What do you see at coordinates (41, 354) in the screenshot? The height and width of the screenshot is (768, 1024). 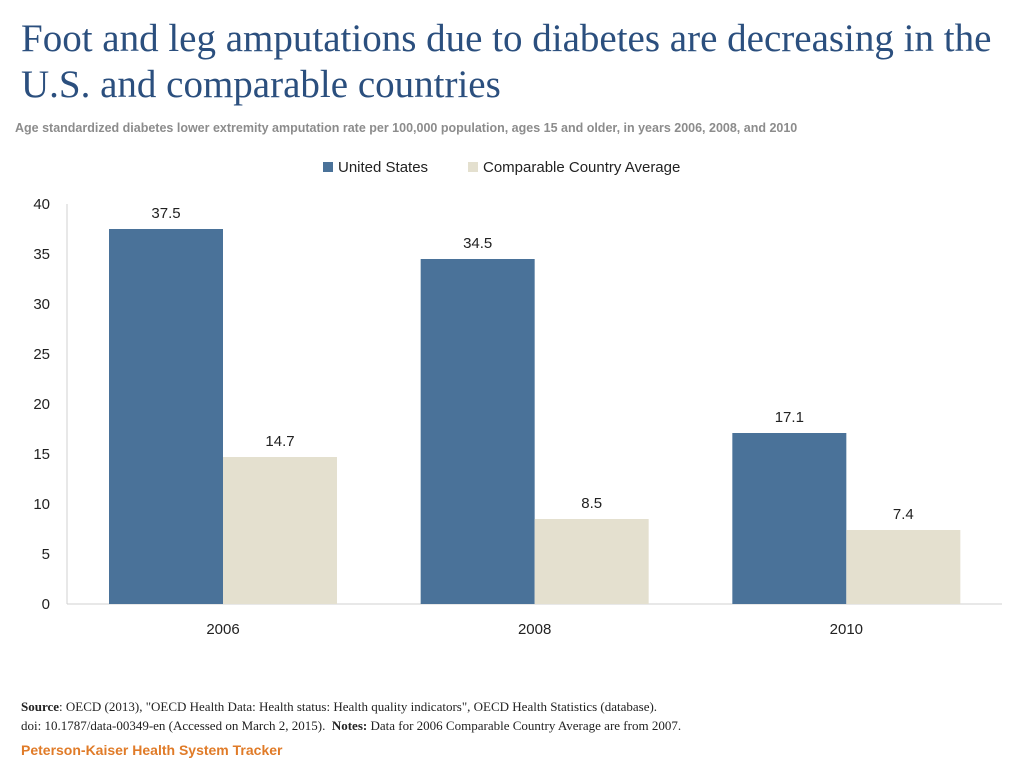 I see `y-tick-label: 25` at bounding box center [41, 354].